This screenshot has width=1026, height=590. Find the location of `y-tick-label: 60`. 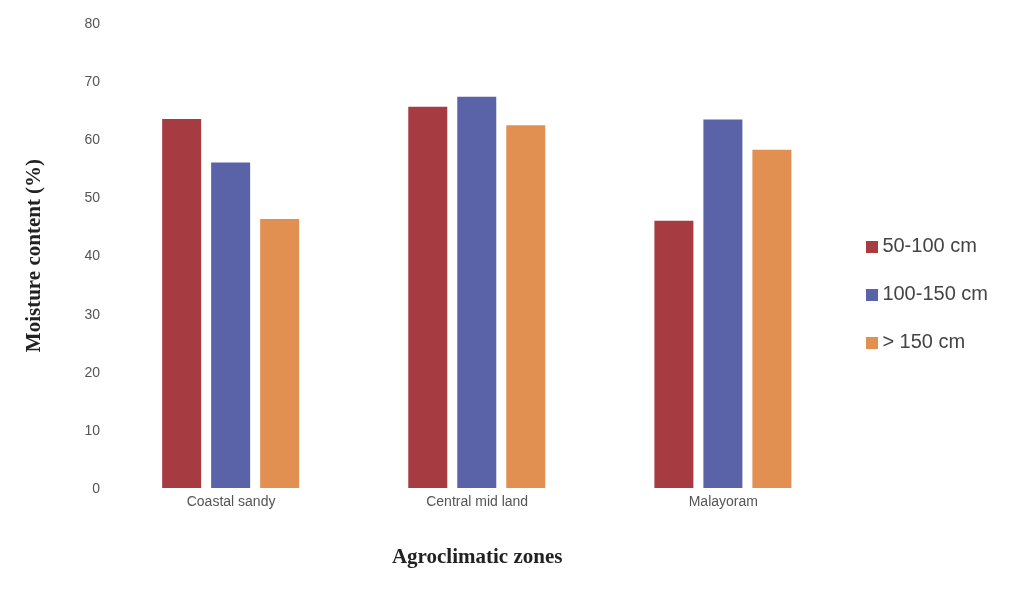

y-tick-label: 60 is located at coordinates (92, 139).